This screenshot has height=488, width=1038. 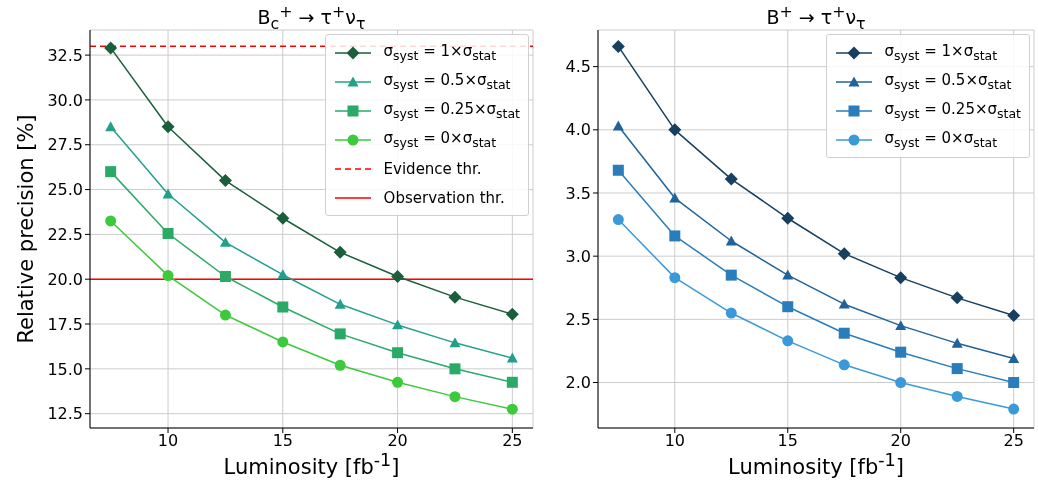 I want to click on y-tick-label: 3.0, so click(x=578, y=256).